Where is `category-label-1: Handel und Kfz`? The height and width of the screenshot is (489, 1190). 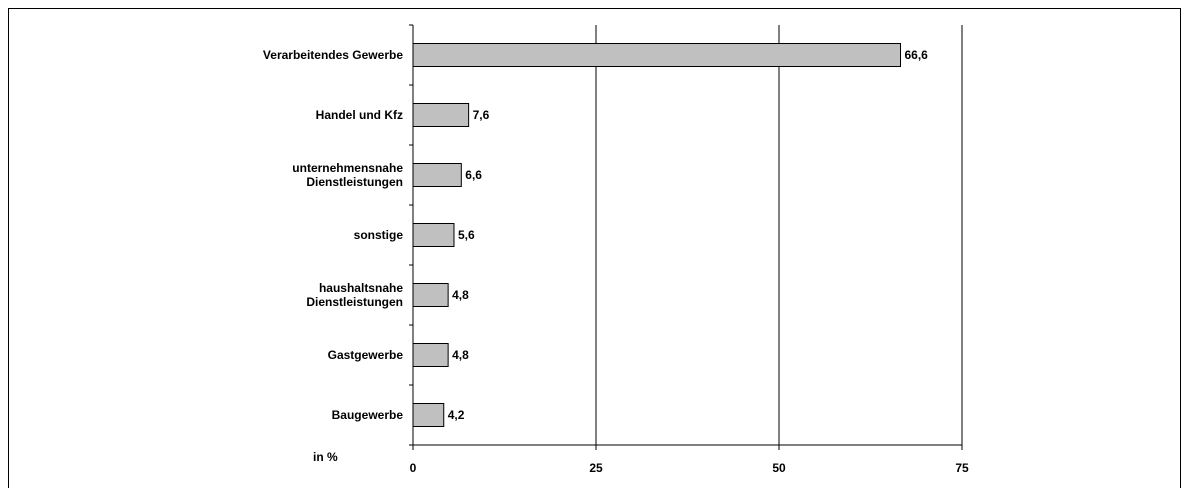
category-label-1: Handel und Kfz is located at coordinates (359, 115).